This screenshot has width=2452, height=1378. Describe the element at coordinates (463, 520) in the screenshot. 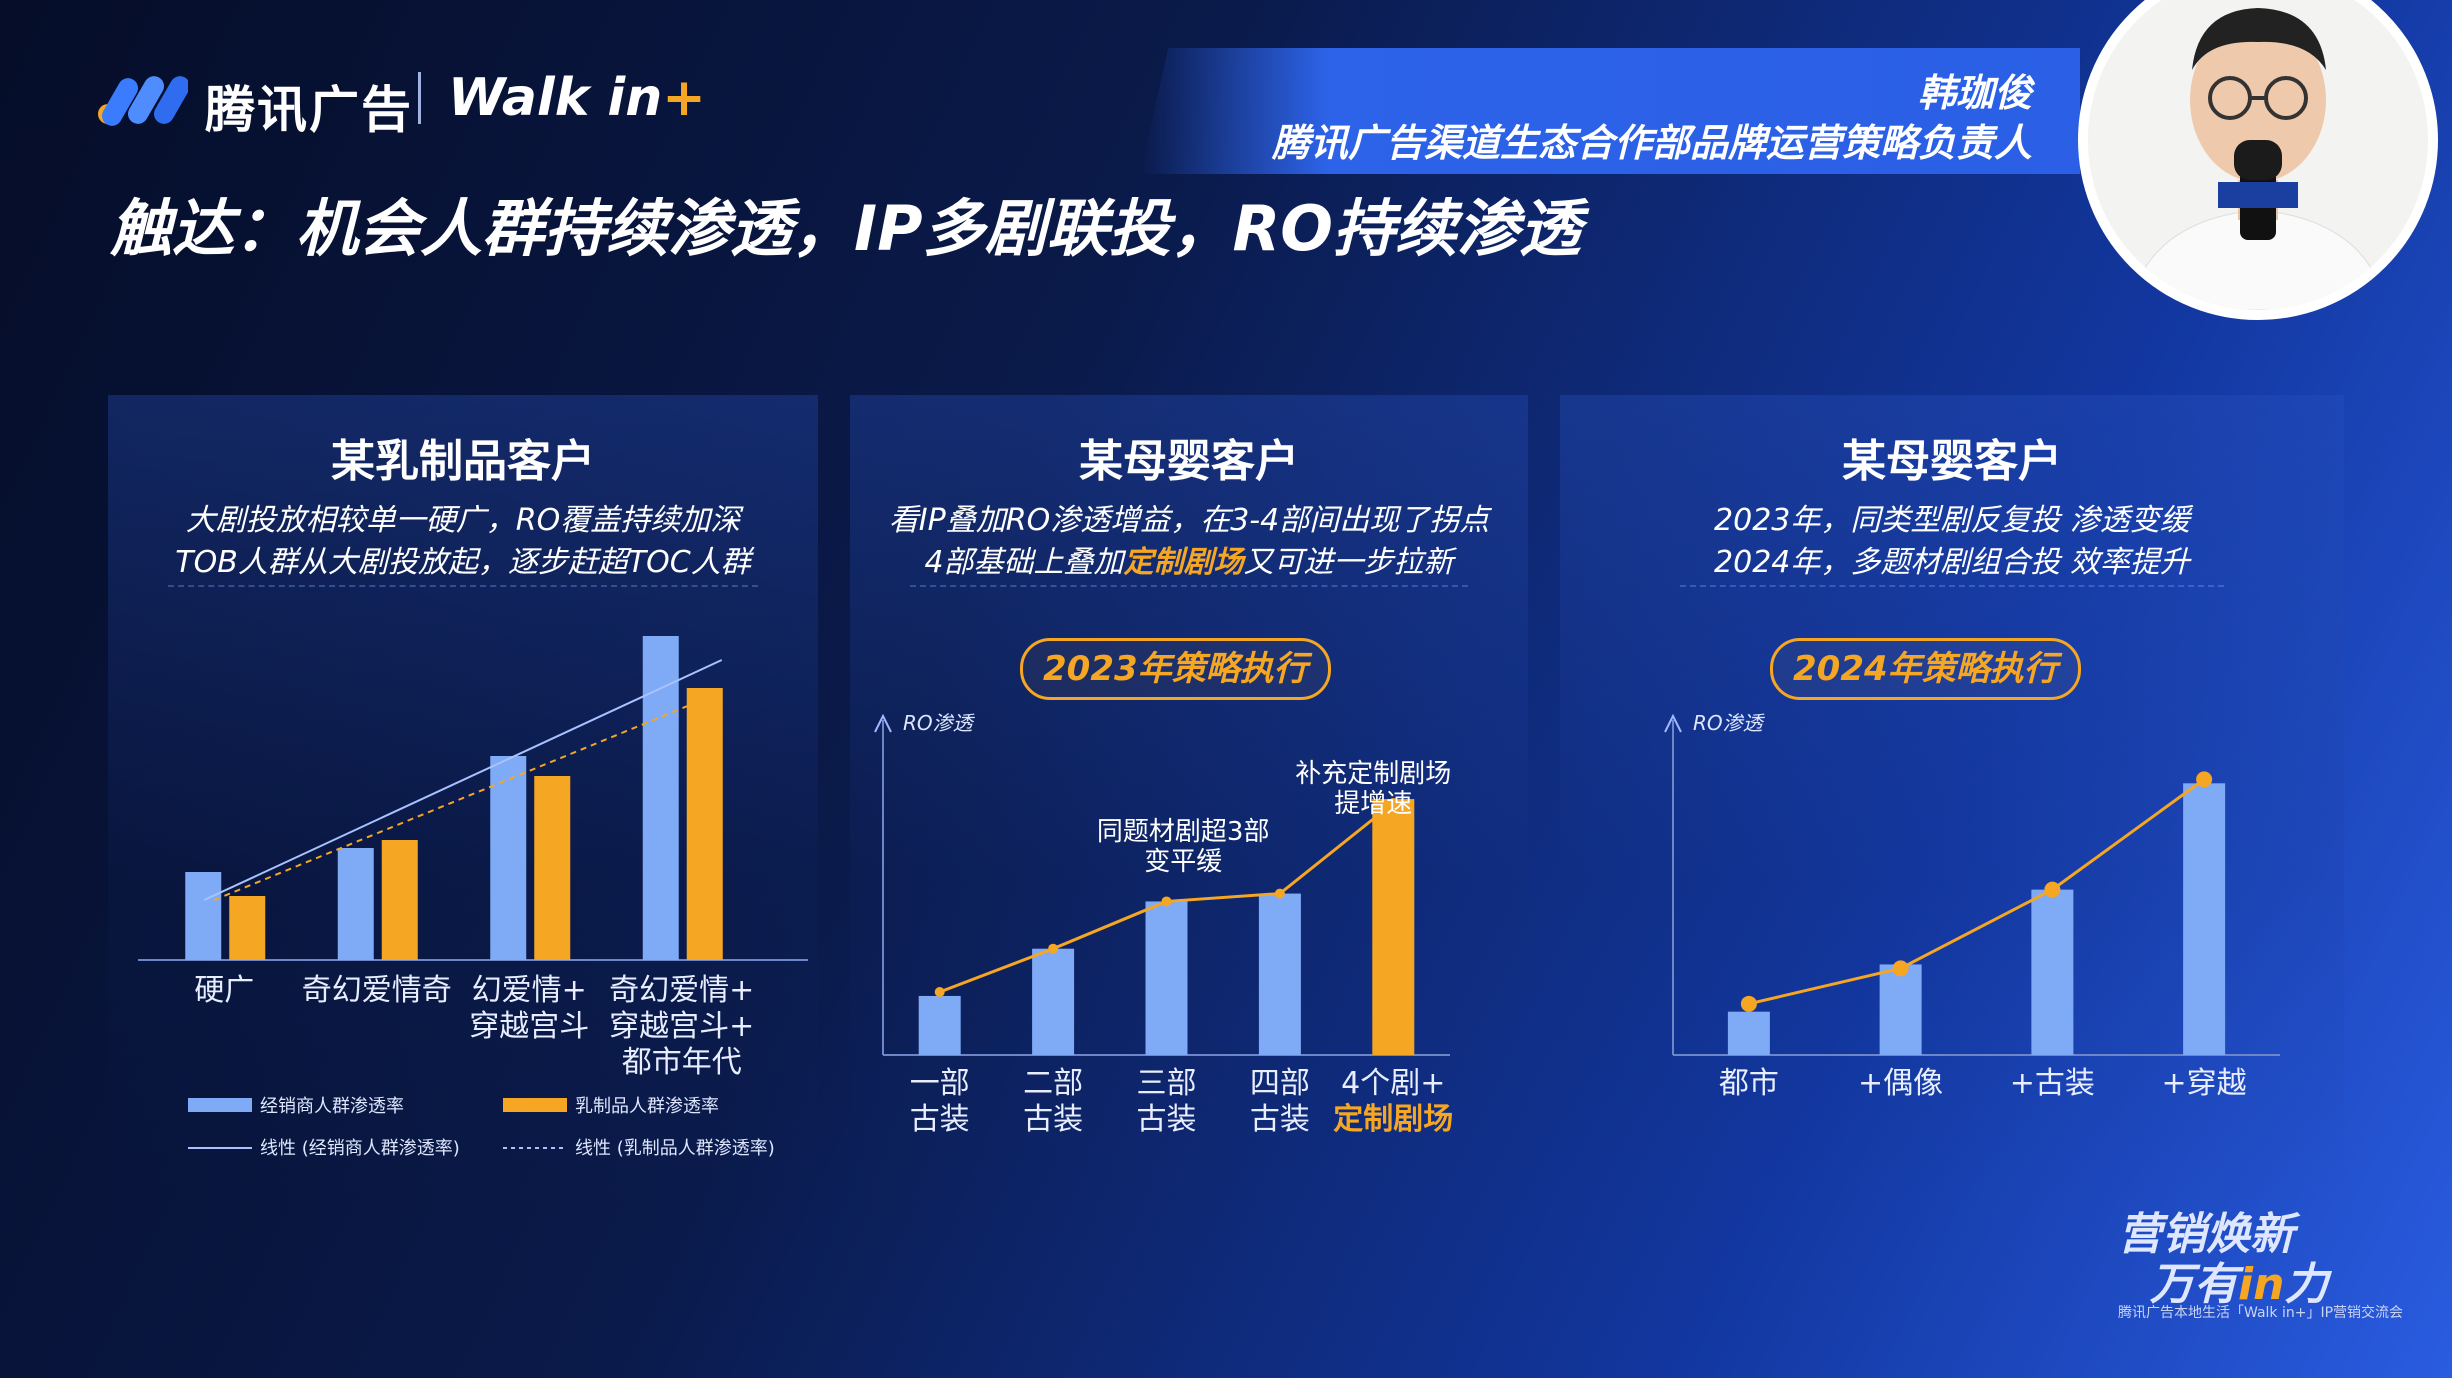

I see `panel-subtitle-line1: 大剧投放相较单一硬广，RO覆盖持续加深` at that location.